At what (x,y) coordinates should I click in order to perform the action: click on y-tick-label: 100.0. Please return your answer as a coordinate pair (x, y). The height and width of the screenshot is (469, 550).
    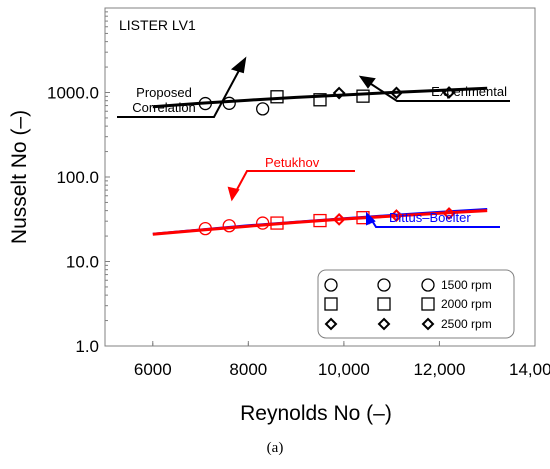
    Looking at the image, I should click on (77, 177).